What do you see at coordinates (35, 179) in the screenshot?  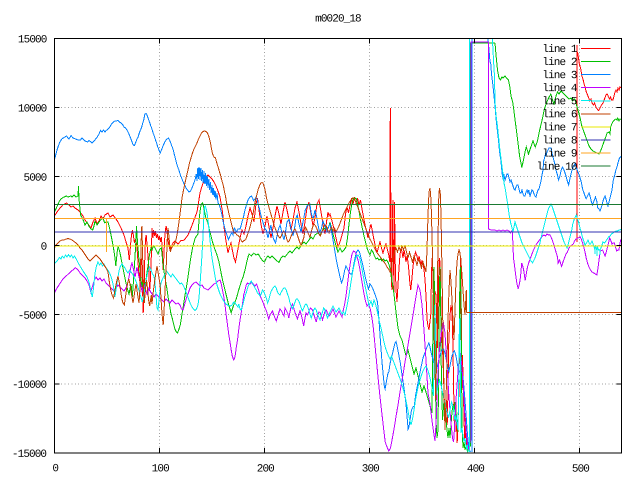 I see `svg-text: 5000` at bounding box center [35, 179].